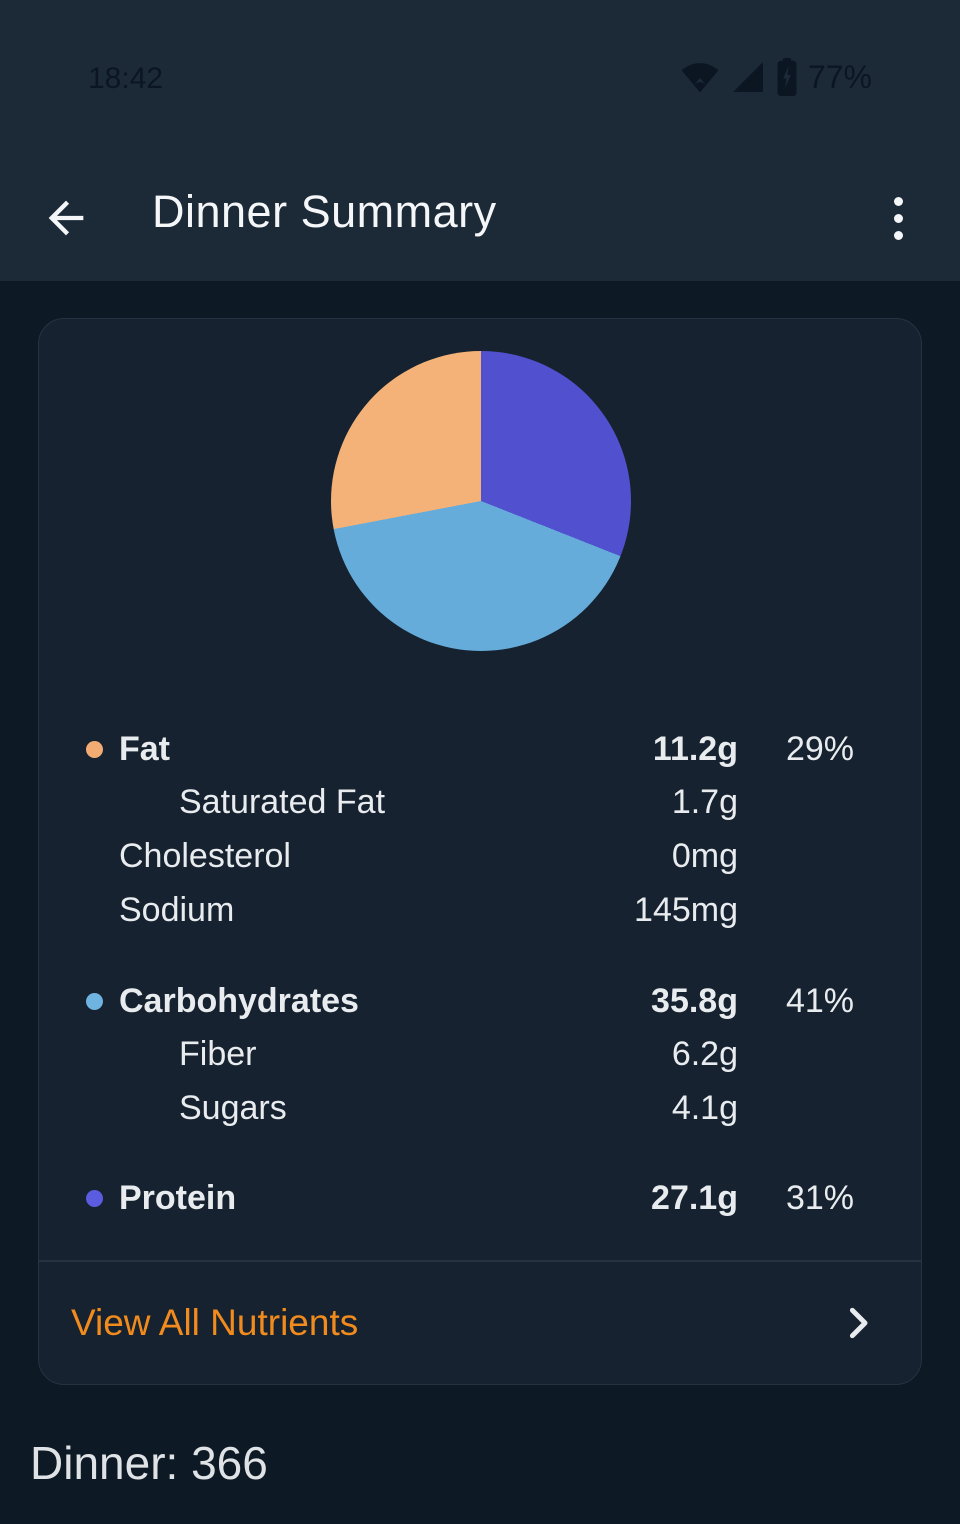 This screenshot has width=960, height=1524. Describe the element at coordinates (177, 909) in the screenshot. I see `nutrient-label: Sodium` at that location.